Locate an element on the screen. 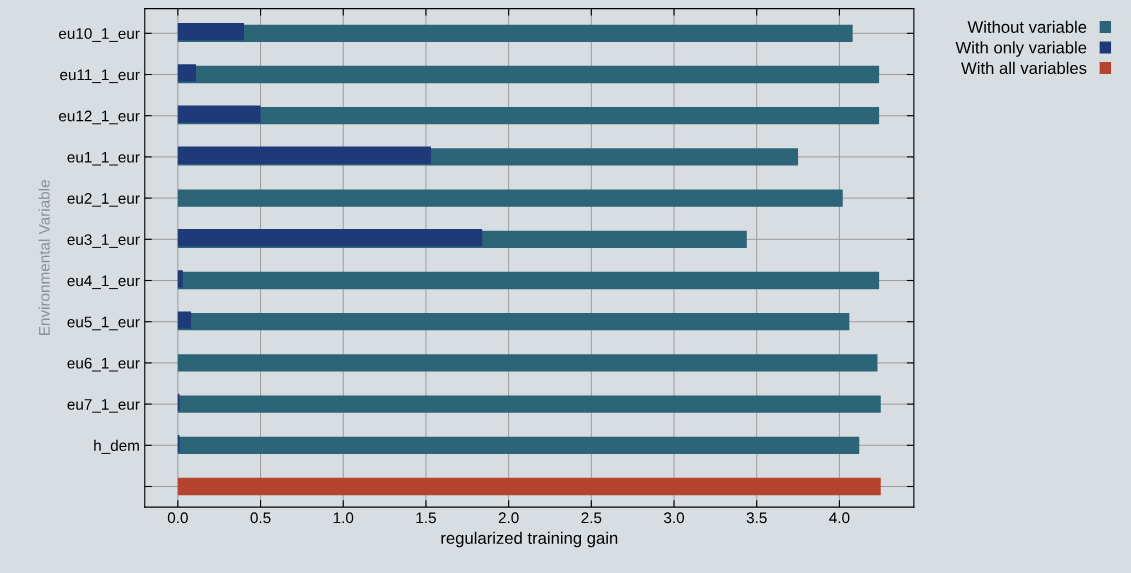 This screenshot has height=573, width=1131. x-tick-label: 0.5 is located at coordinates (260, 518).